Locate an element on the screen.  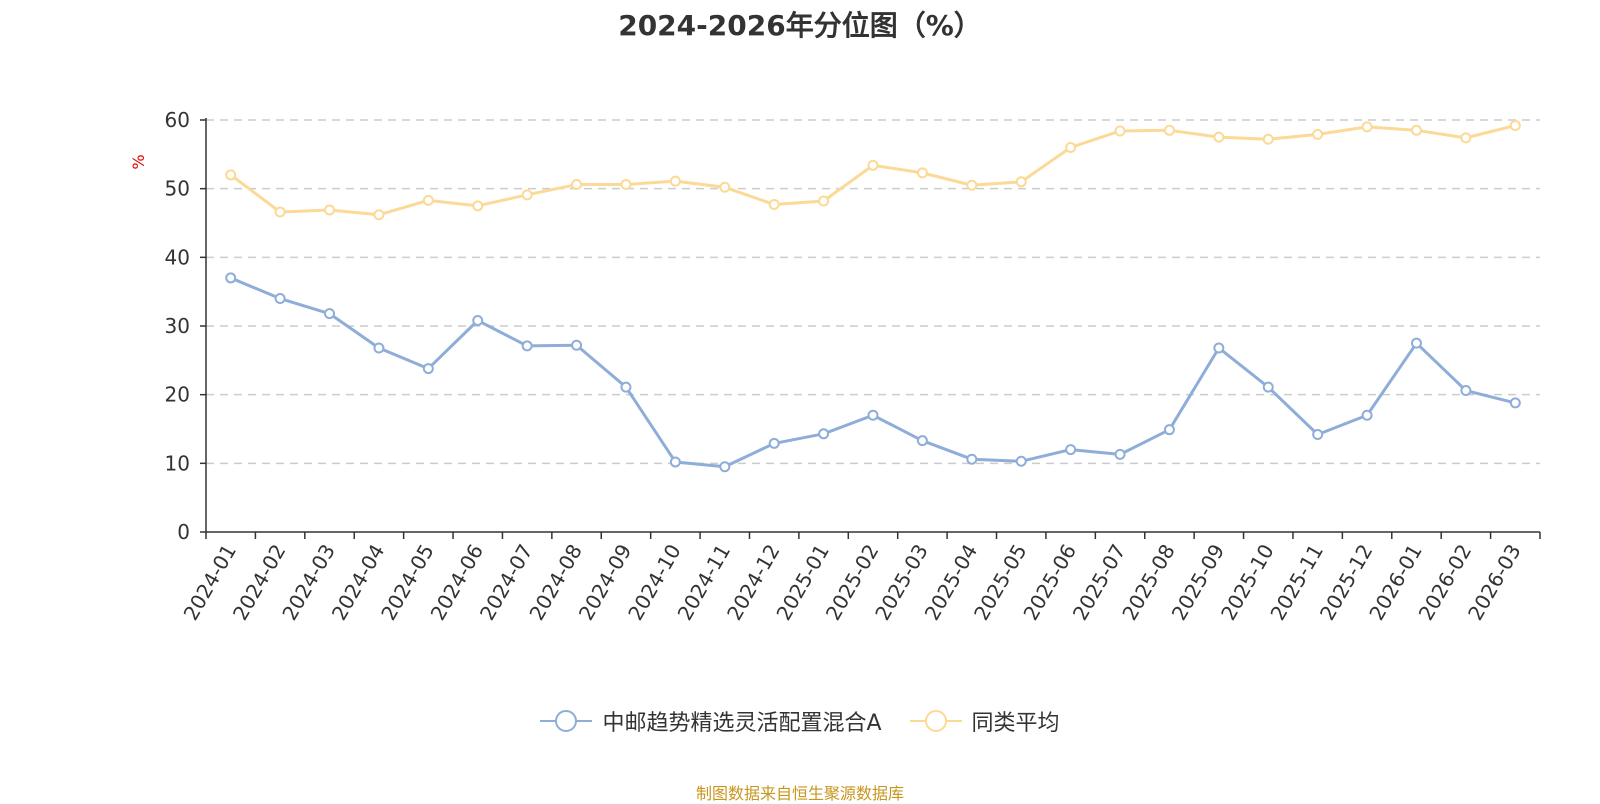
y-tick-label-20: 20 is located at coordinates (177, 395).